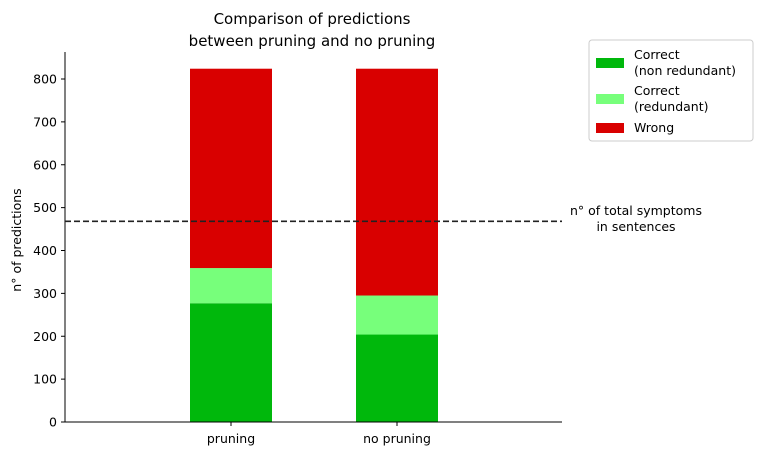  I want to click on y-tick-label: 0, so click(53, 422).